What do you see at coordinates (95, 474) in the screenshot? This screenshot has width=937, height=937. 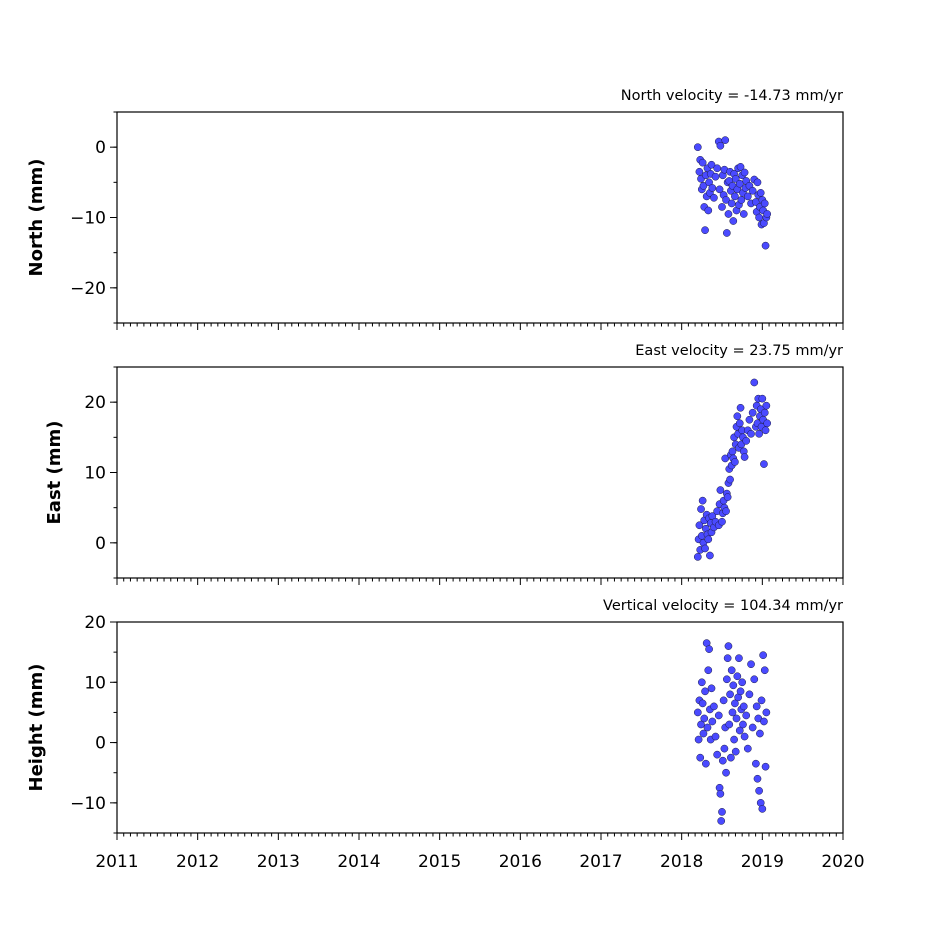 I see `east-y-tick-label: 10` at bounding box center [95, 474].